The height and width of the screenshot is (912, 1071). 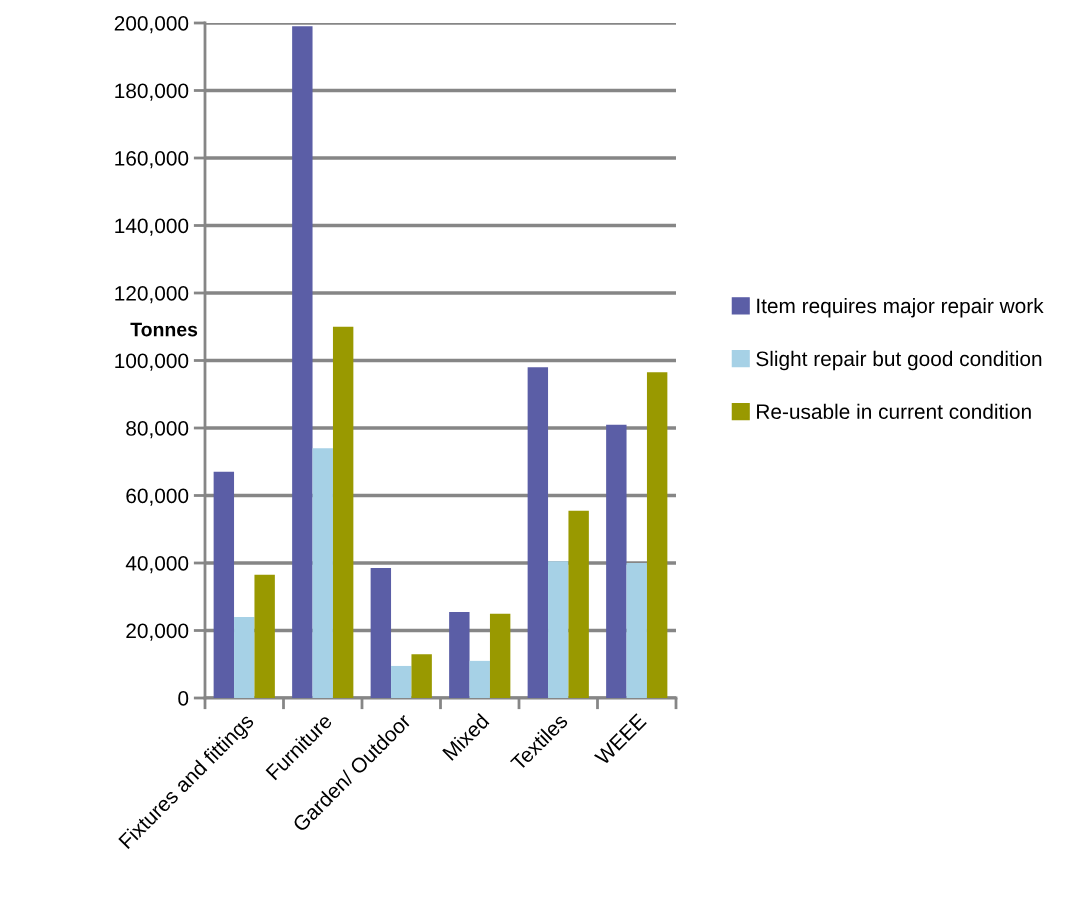 What do you see at coordinates (157, 430) in the screenshot?
I see `y-tick-label: 80,000` at bounding box center [157, 430].